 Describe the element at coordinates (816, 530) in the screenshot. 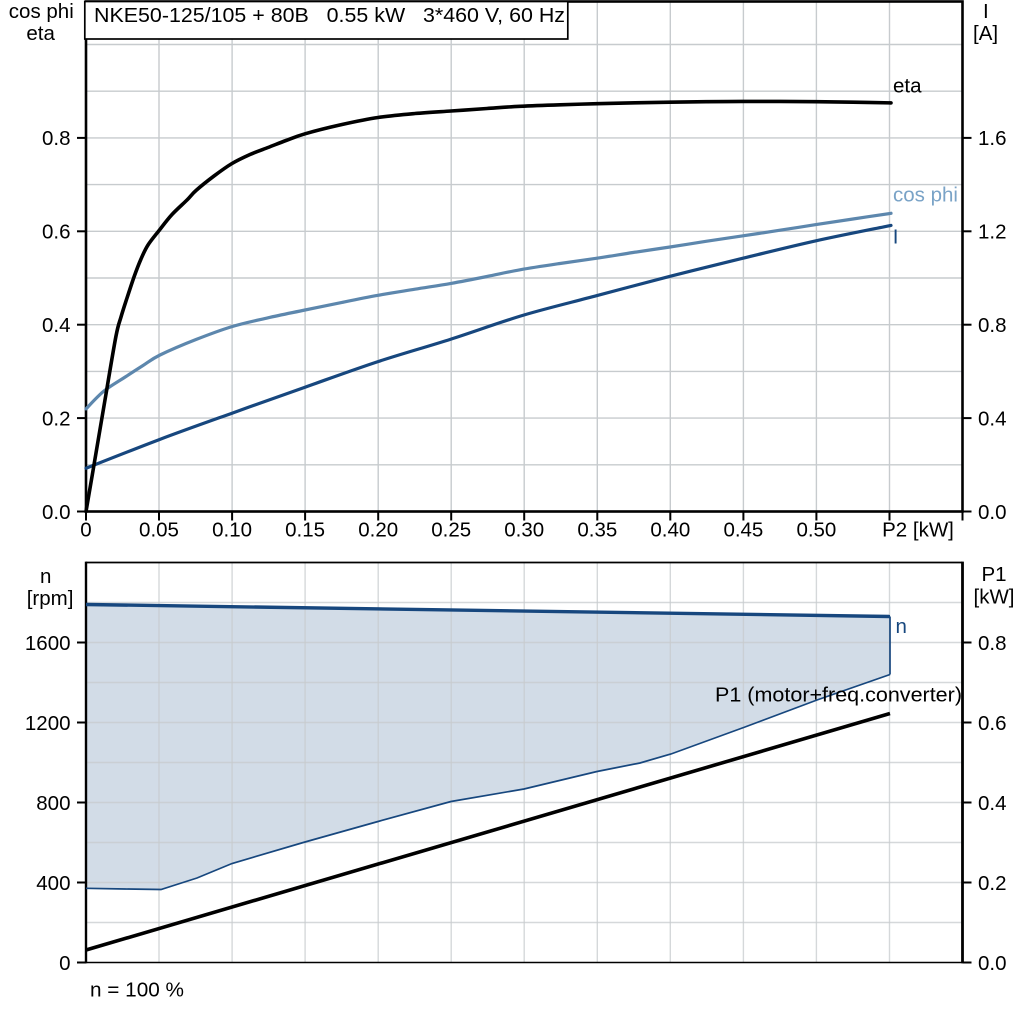

I see `svg-text: 0.50` at that location.